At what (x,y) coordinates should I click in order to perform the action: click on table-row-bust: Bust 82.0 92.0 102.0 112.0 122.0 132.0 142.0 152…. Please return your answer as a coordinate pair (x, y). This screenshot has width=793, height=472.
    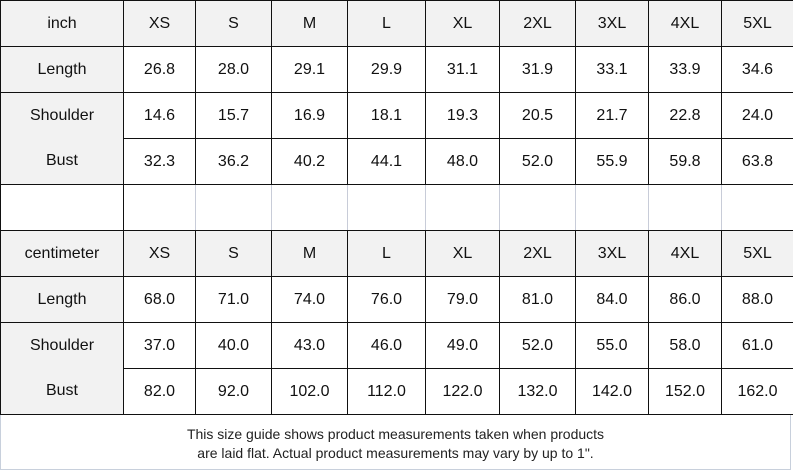
    Looking at the image, I should click on (396, 391).